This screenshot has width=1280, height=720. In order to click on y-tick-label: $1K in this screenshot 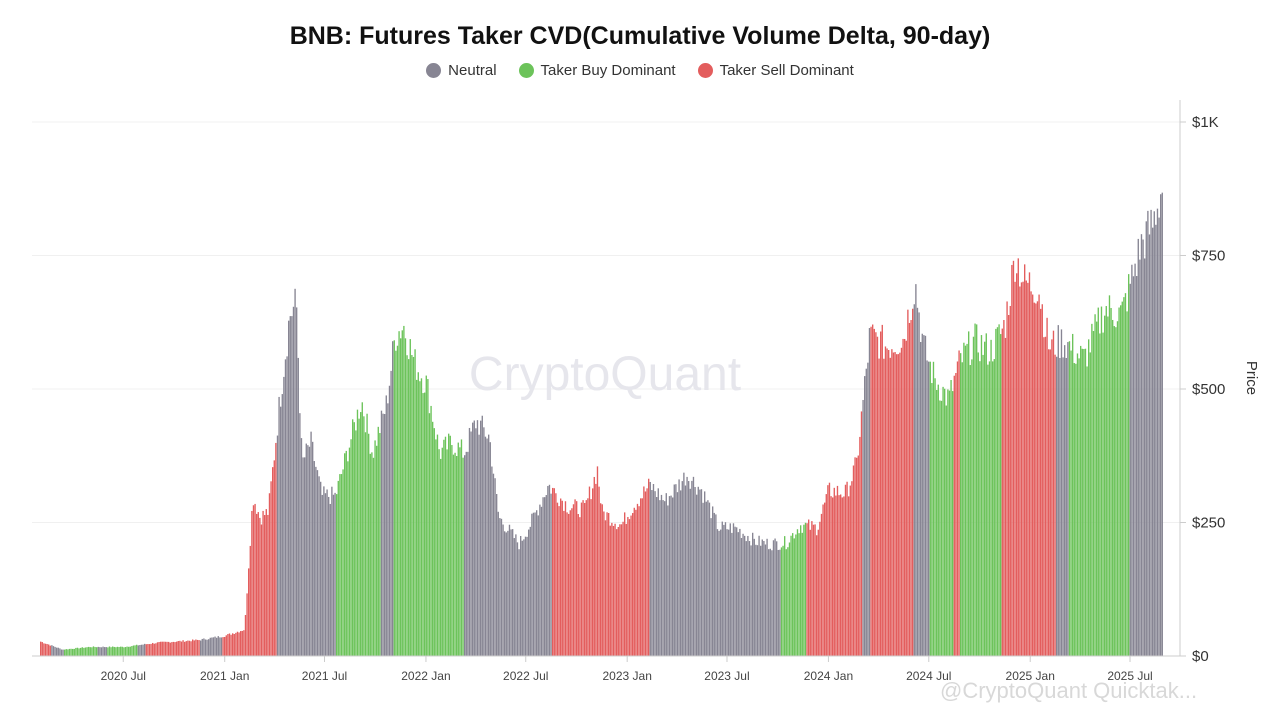, I will do `click(1205, 122)`.